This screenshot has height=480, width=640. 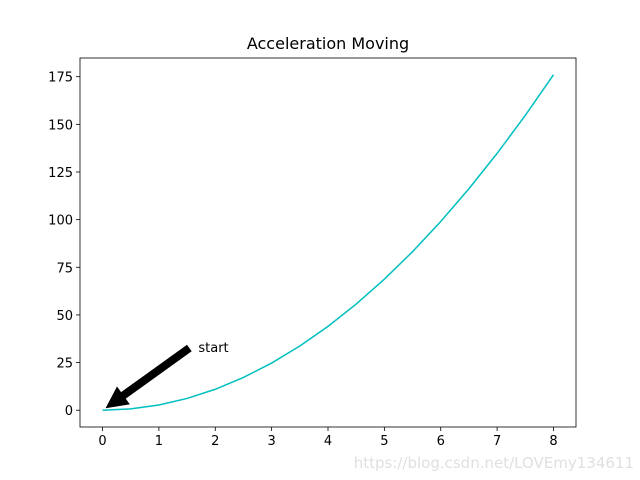 What do you see at coordinates (384, 441) in the screenshot?
I see `x-tick-label: 5` at bounding box center [384, 441].